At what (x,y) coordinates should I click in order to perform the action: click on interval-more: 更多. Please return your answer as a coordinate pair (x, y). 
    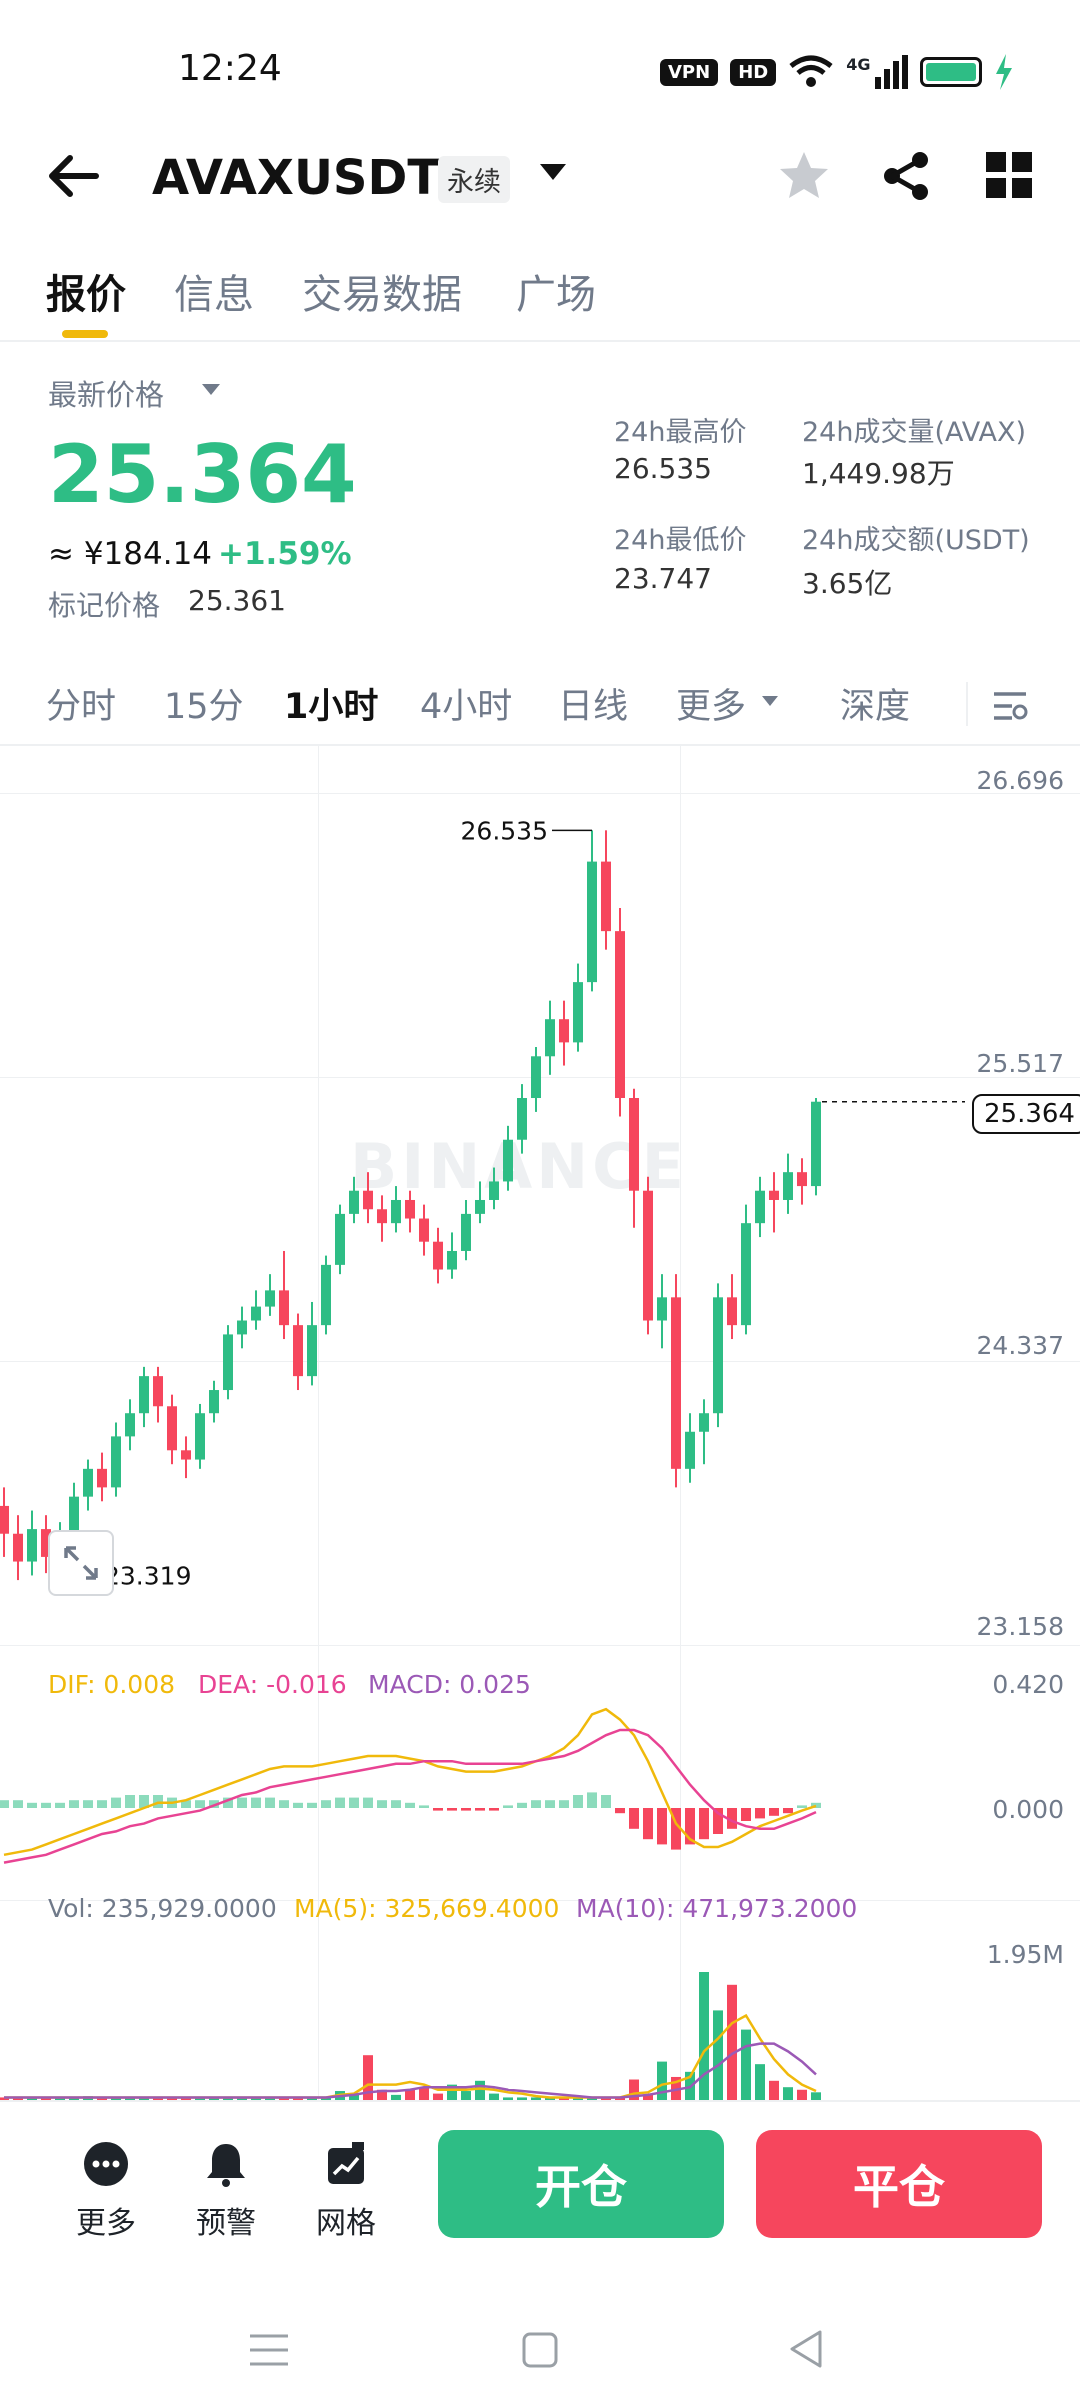
    Looking at the image, I should click on (711, 707).